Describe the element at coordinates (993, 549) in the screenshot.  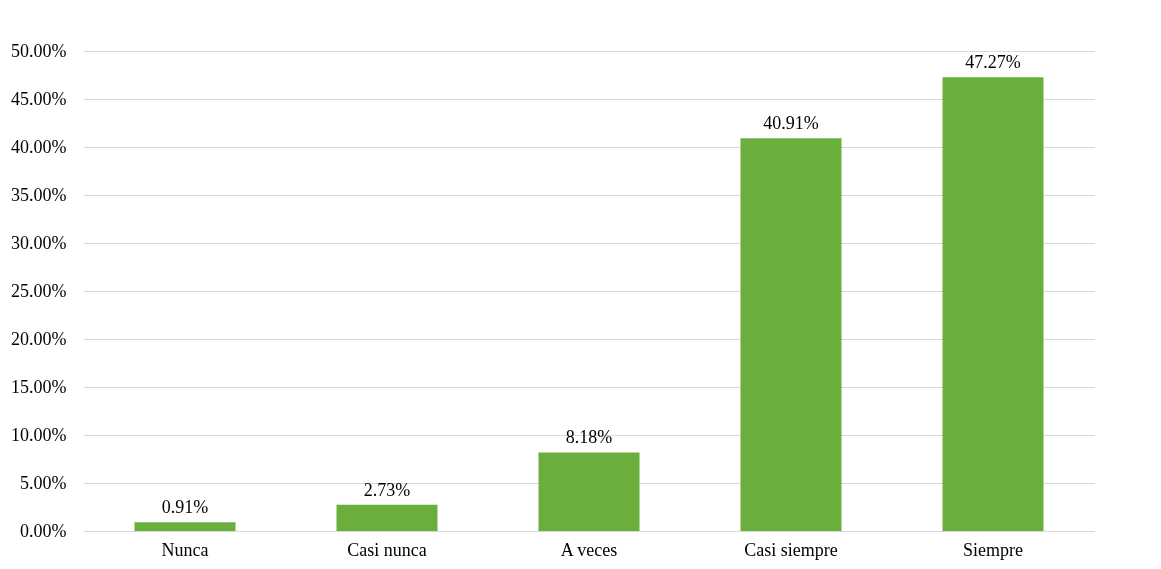
I see `x-tick-label: Siempre` at that location.